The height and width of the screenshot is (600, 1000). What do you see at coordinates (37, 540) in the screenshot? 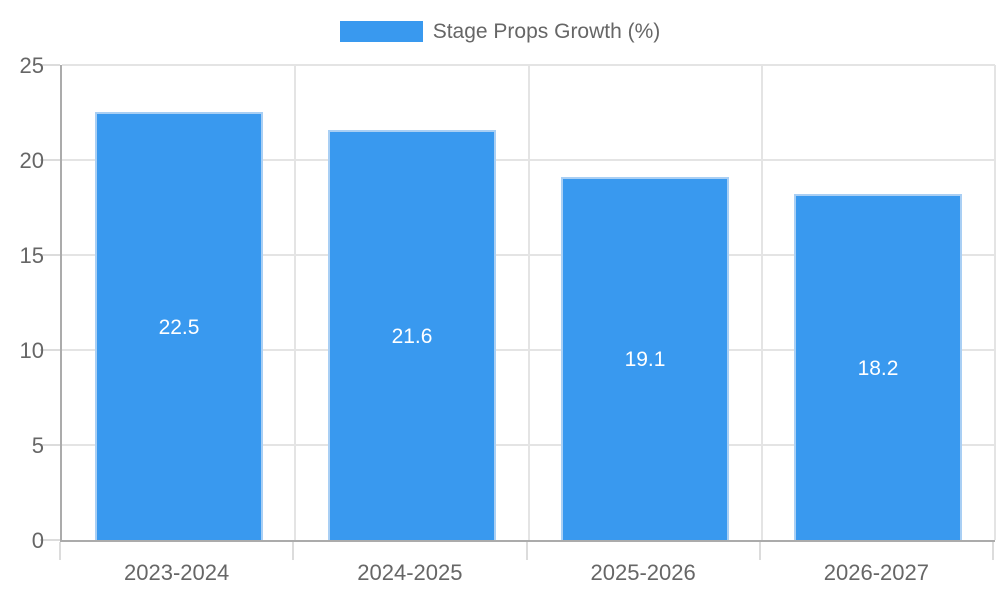
I see `y-tick-label: 0` at bounding box center [37, 540].